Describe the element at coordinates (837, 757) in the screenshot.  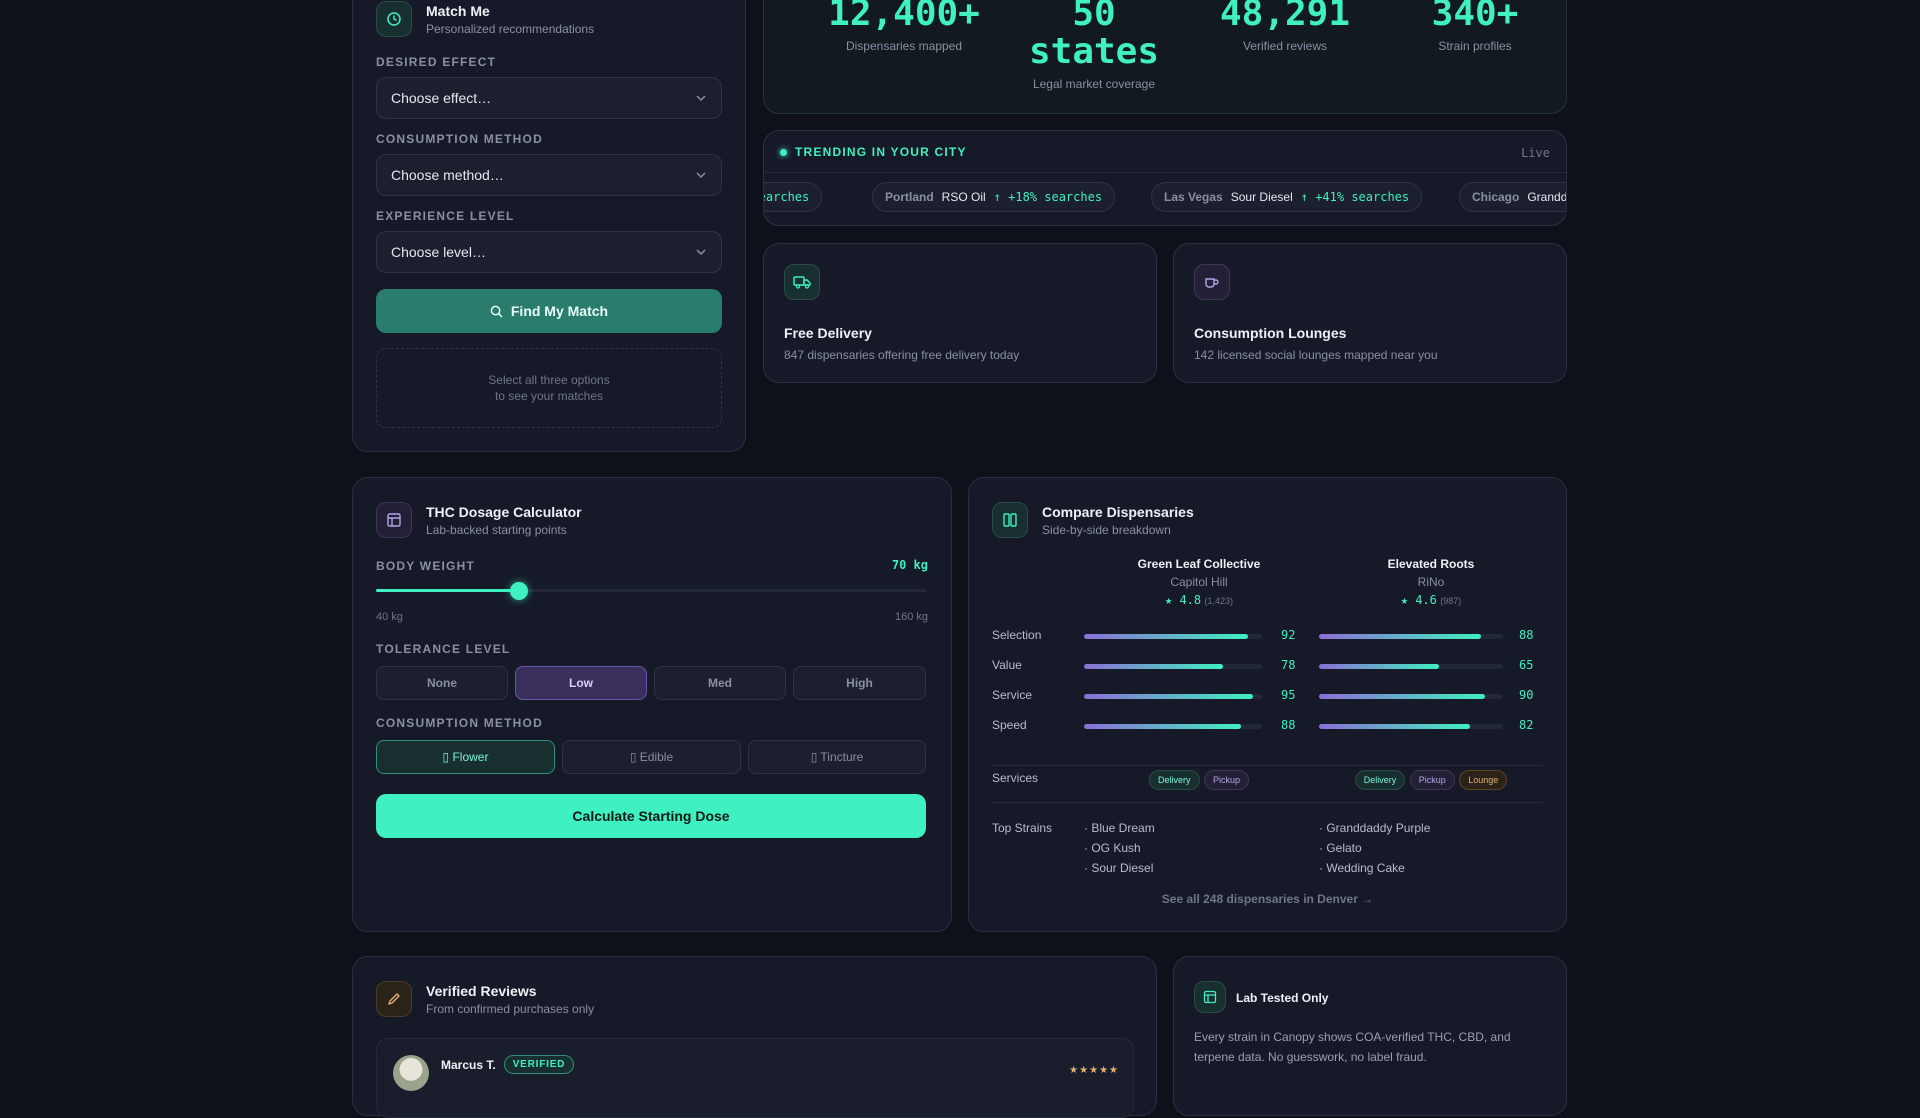
I see `method-tincture: ▯ Tincture` at that location.